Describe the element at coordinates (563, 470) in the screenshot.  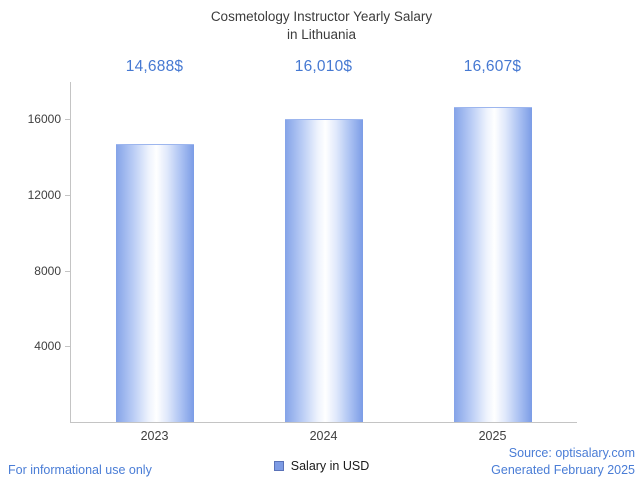
I see `footer-generated: Generated February 2025` at that location.